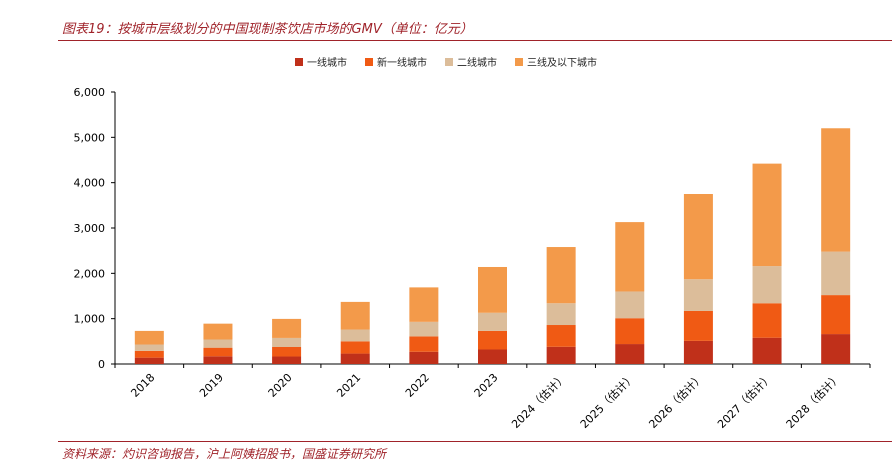  What do you see at coordinates (417, 385) in the screenshot?
I see `x-tick-label: 2022` at bounding box center [417, 385].